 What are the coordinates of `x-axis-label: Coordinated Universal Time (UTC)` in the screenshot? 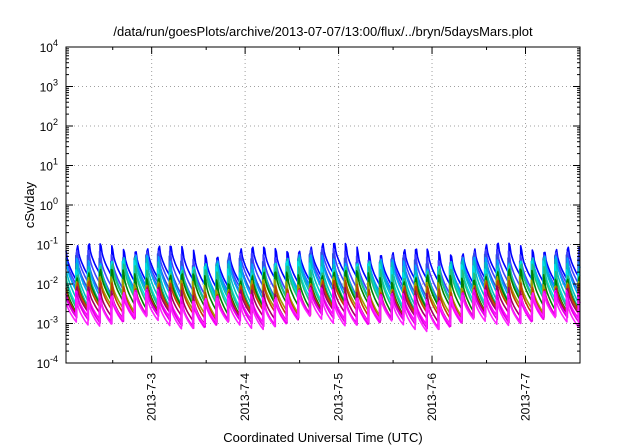 It's located at (322, 437).